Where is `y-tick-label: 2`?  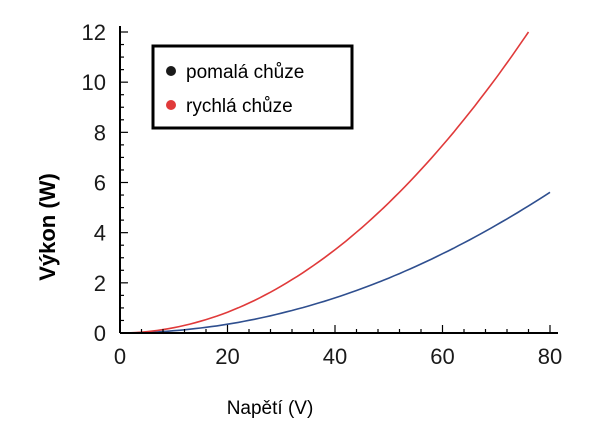
y-tick-label: 2 is located at coordinates (100, 283).